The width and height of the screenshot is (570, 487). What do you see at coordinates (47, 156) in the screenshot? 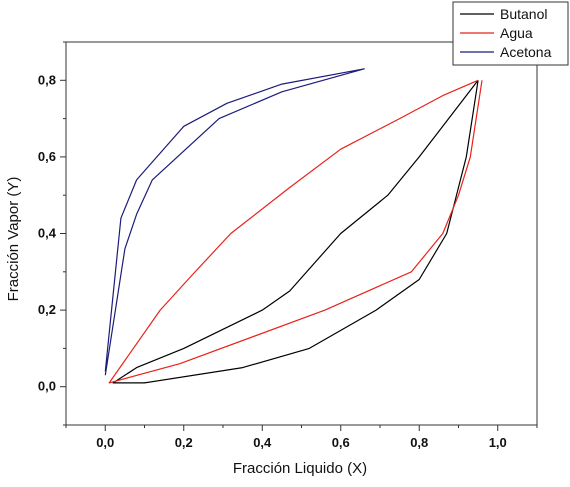
I see `y-tick-label: 0,6` at bounding box center [47, 156].